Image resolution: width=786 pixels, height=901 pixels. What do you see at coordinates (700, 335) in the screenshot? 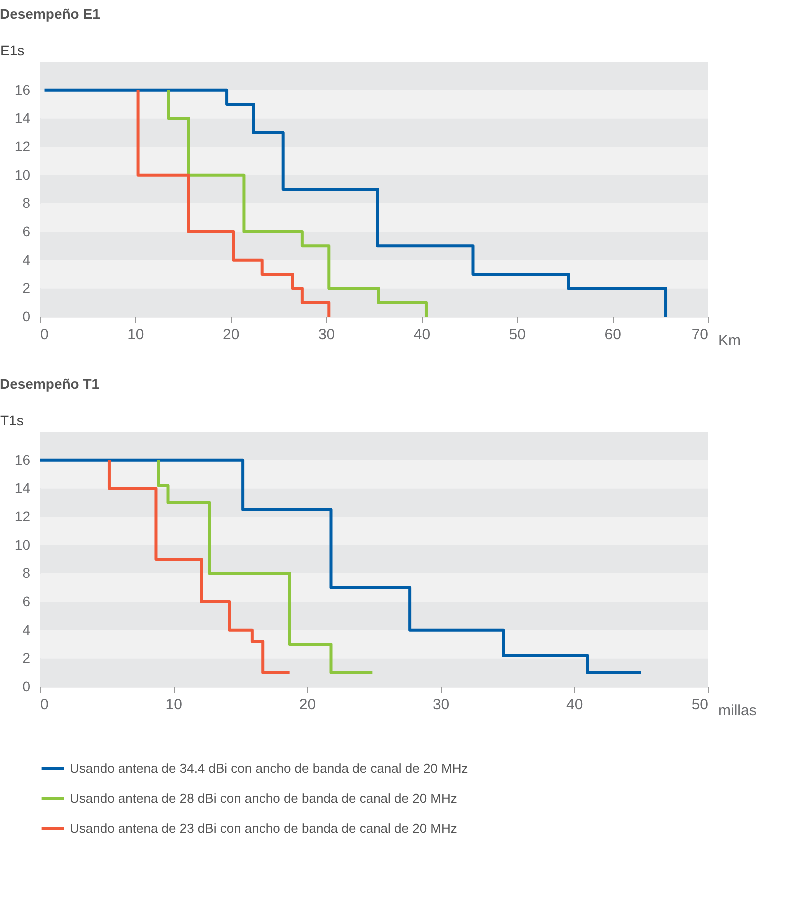
I see `x-tick-label: 70` at bounding box center [700, 335].